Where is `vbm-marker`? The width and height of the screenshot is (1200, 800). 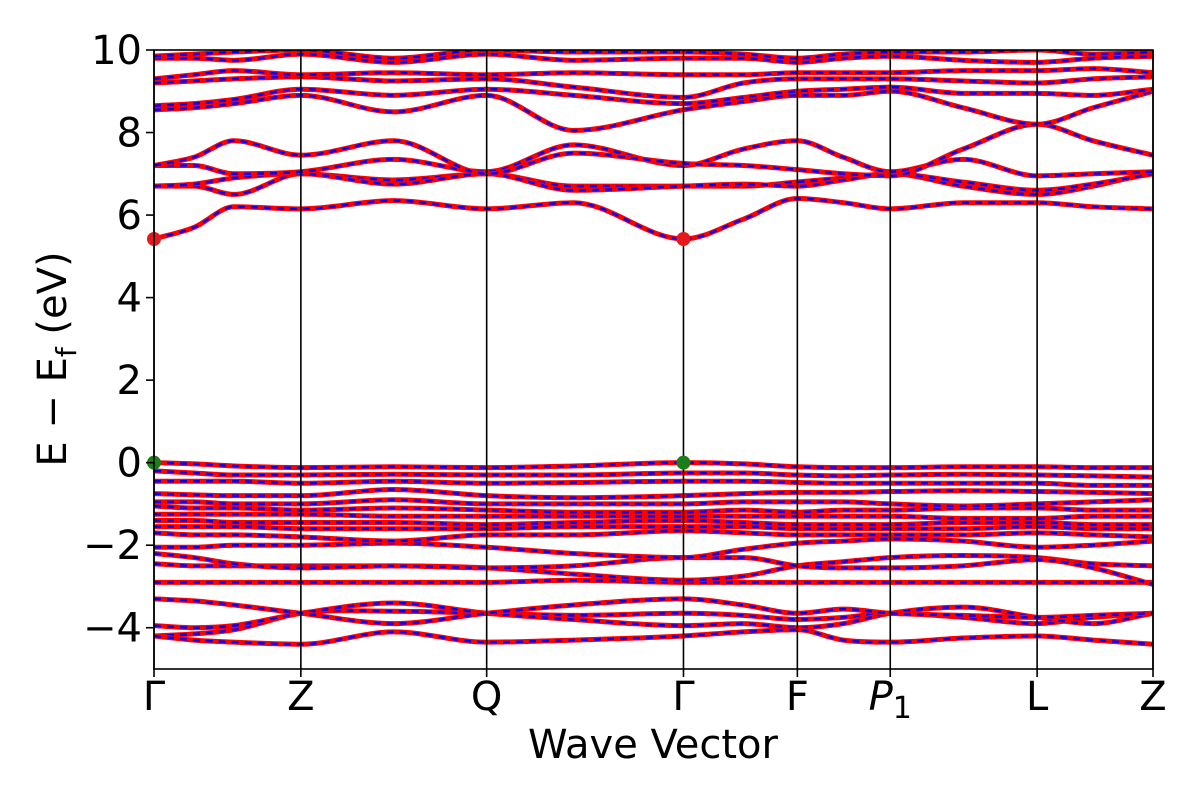
vbm-marker is located at coordinates (683, 462).